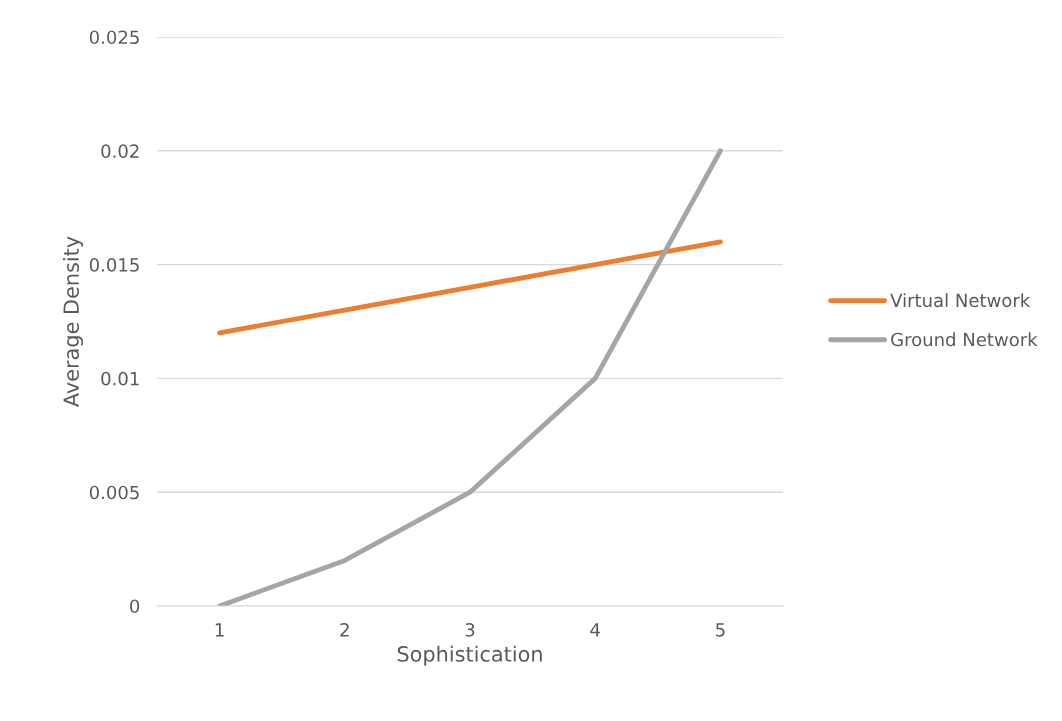  Describe the element at coordinates (595, 630) in the screenshot. I see `x-tick-label: 4` at that location.